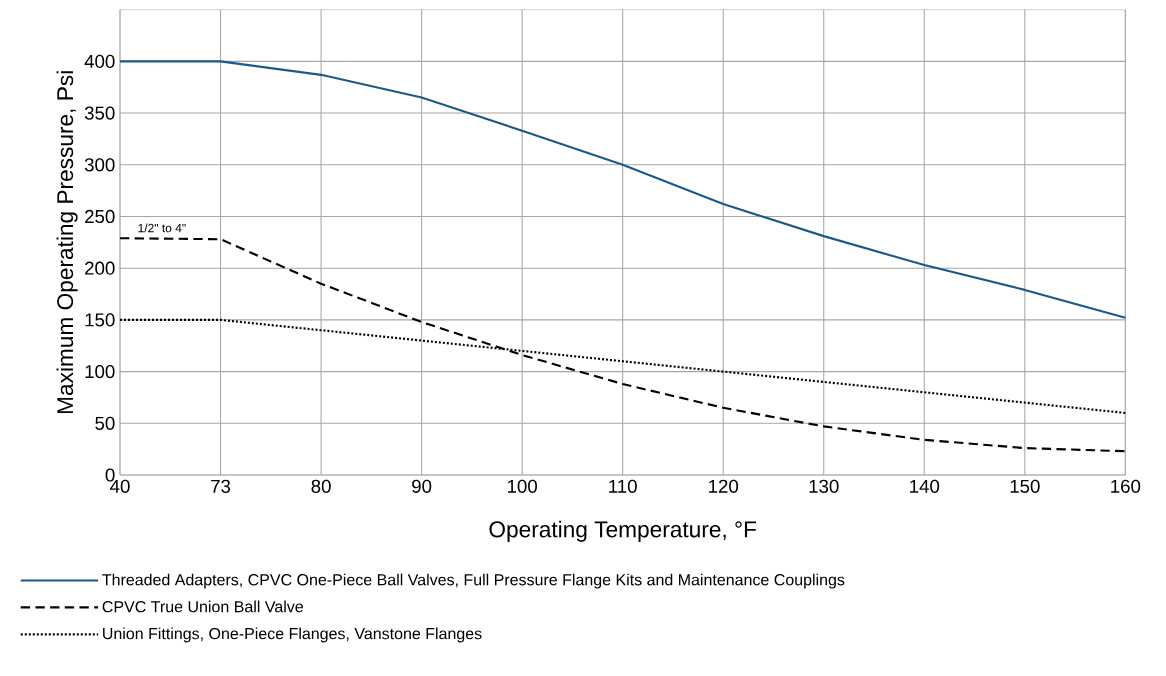  What do you see at coordinates (99, 165) in the screenshot?
I see `y-tick-label: 300` at bounding box center [99, 165].